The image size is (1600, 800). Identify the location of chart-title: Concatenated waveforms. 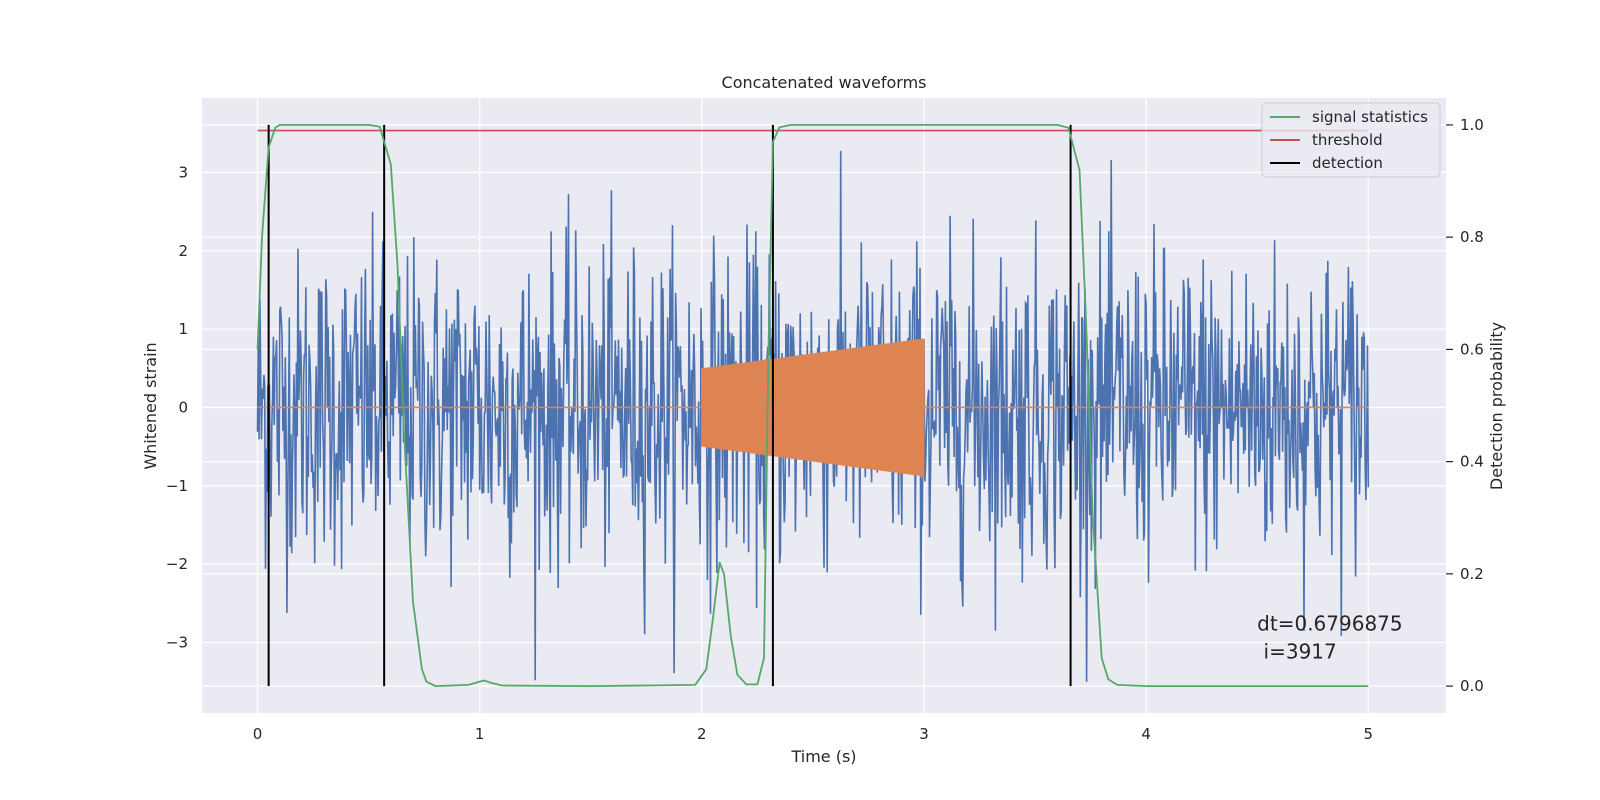
(824, 82).